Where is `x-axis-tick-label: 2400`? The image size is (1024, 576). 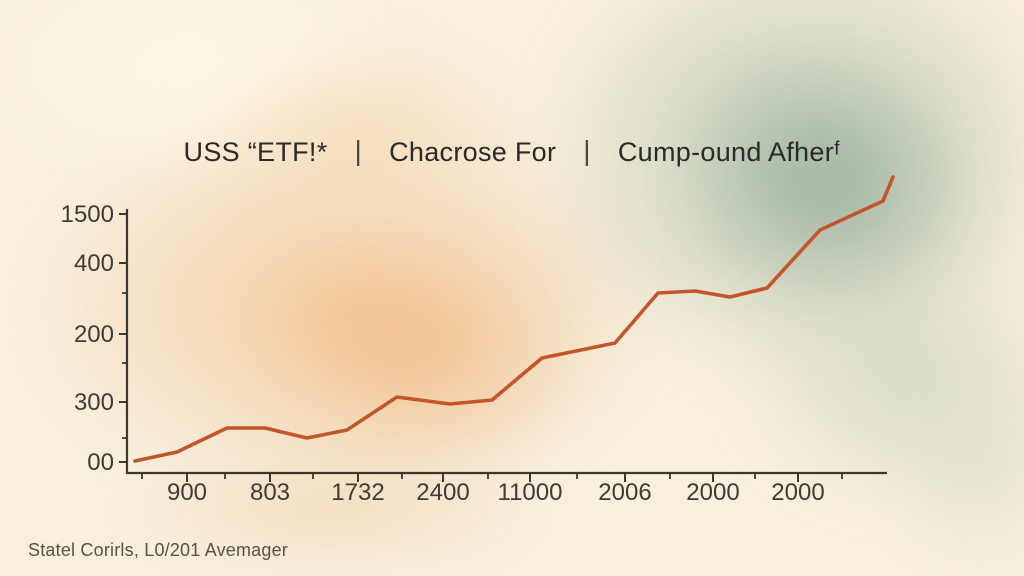 x-axis-tick-label: 2400 is located at coordinates (442, 492).